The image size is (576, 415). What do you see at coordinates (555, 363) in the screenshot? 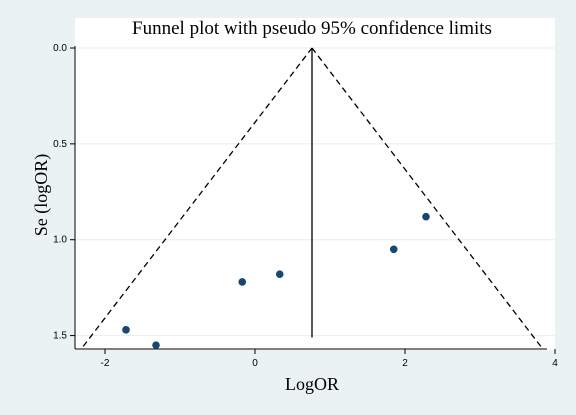
I see `x-tick-label: 4` at bounding box center [555, 363].